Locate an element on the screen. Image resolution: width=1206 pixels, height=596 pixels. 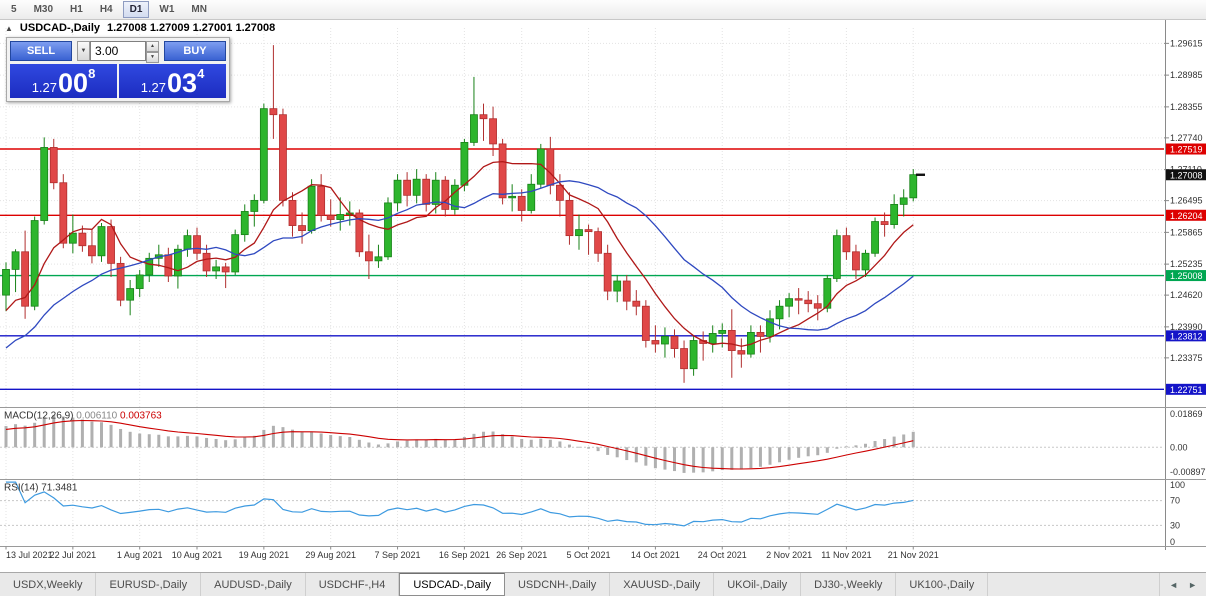
price-level-label: 1.22751 is located at coordinates (1186, 390).